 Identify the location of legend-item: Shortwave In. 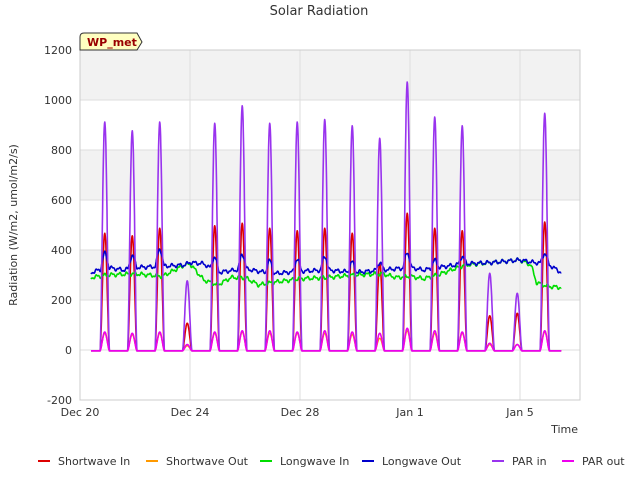
(84, 461).